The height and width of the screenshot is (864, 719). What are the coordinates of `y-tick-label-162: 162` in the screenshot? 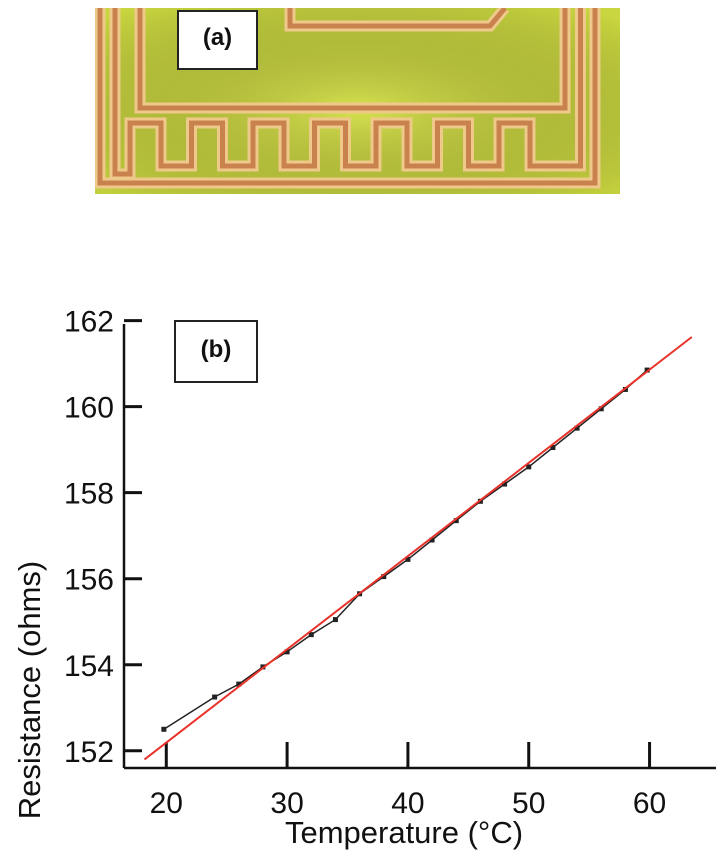 It's located at (89, 322).